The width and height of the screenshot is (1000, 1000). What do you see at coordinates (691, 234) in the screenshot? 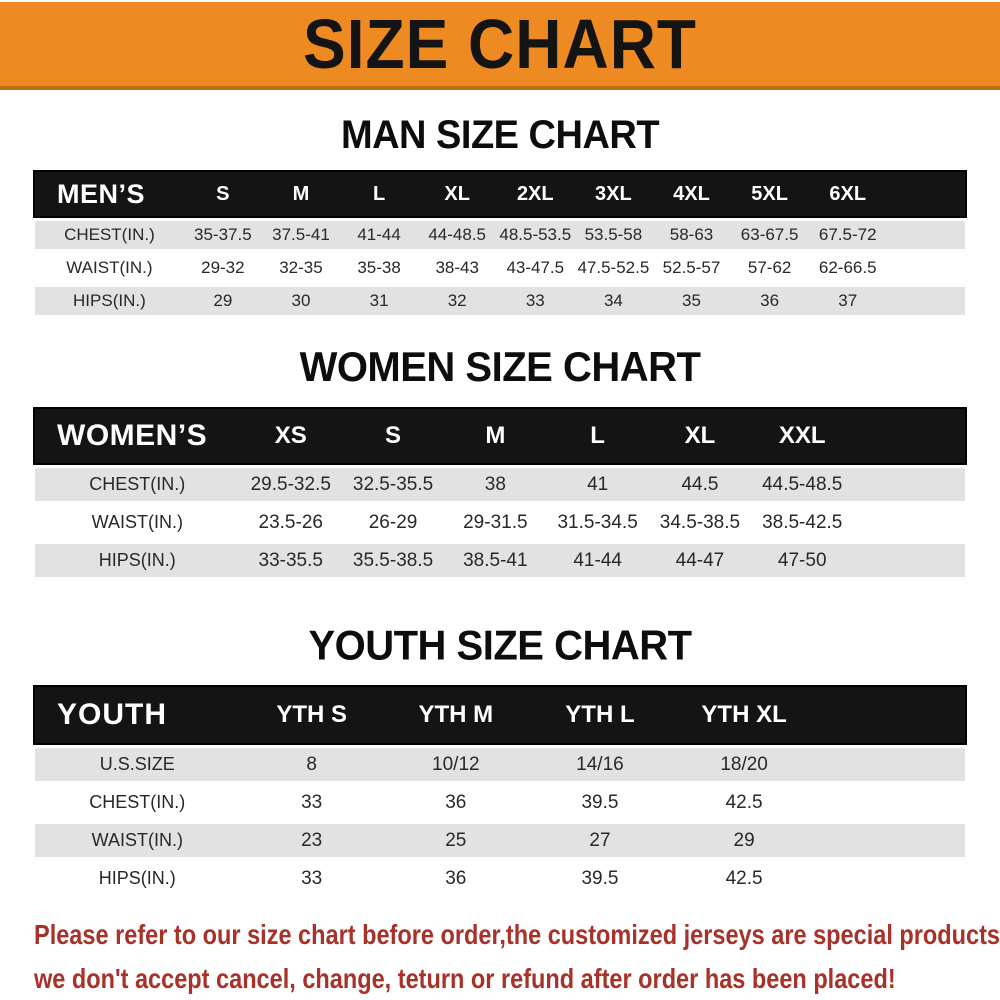
I see `men-size-value: 58-63` at bounding box center [691, 234].